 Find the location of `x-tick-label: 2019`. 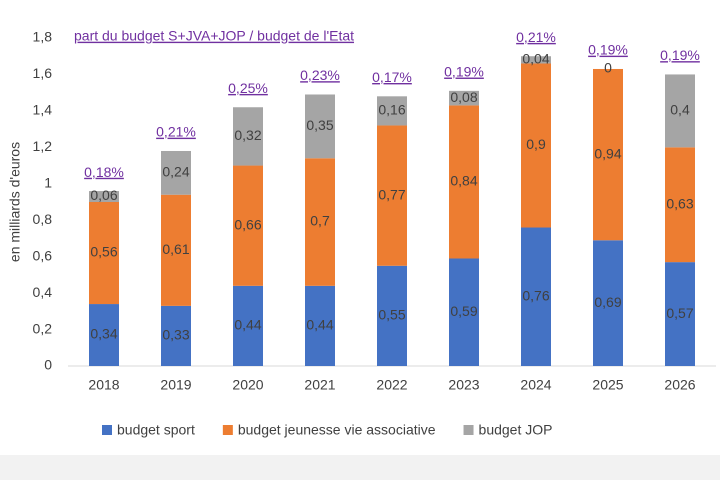

x-tick-label: 2019 is located at coordinates (175, 385).